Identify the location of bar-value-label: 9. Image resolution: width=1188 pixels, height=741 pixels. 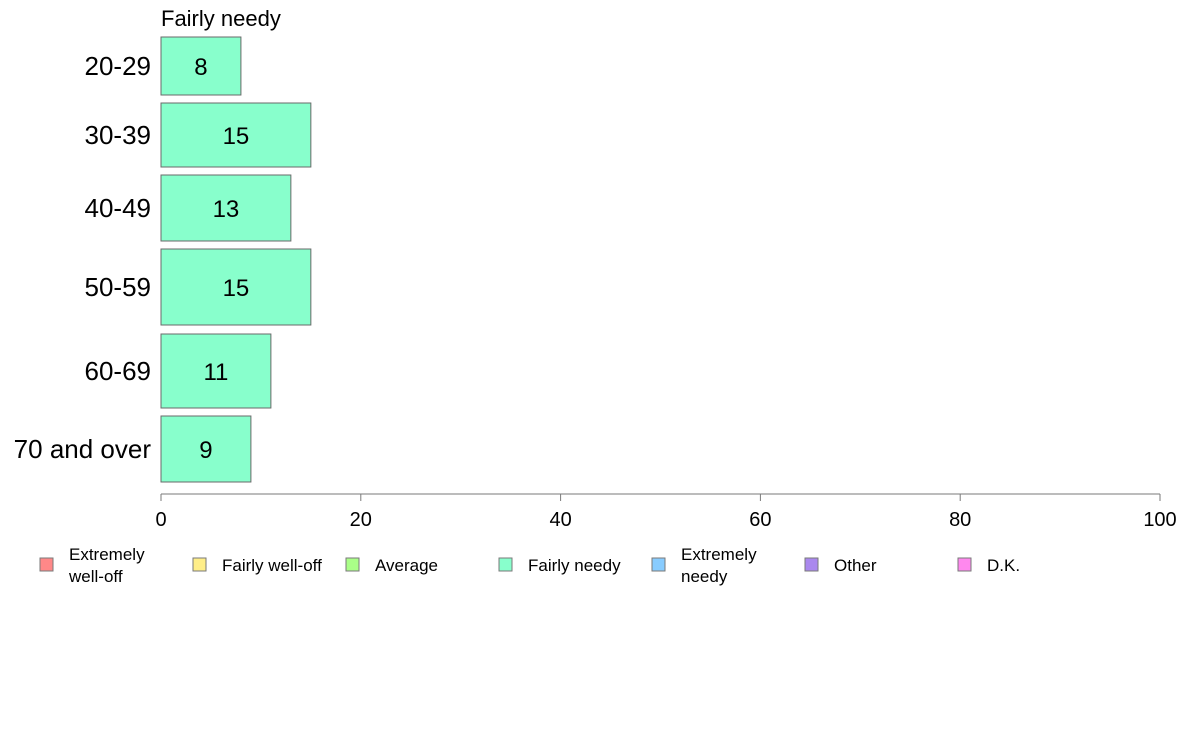
(205, 450).